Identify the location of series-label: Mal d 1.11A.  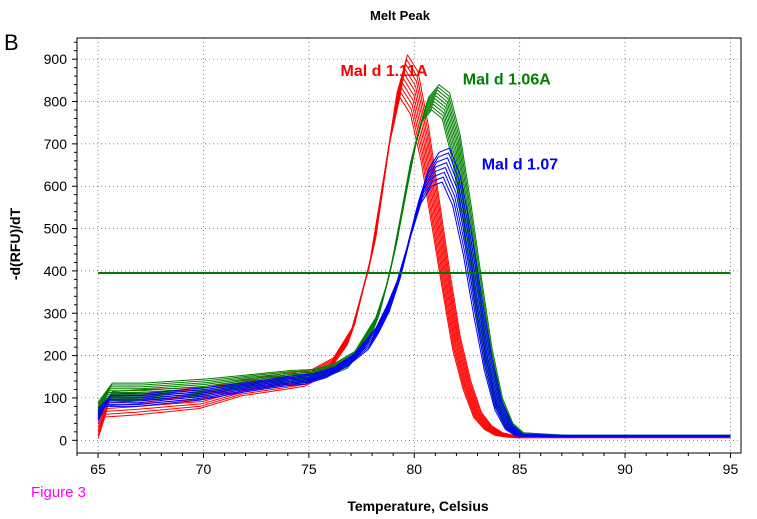
(384, 71).